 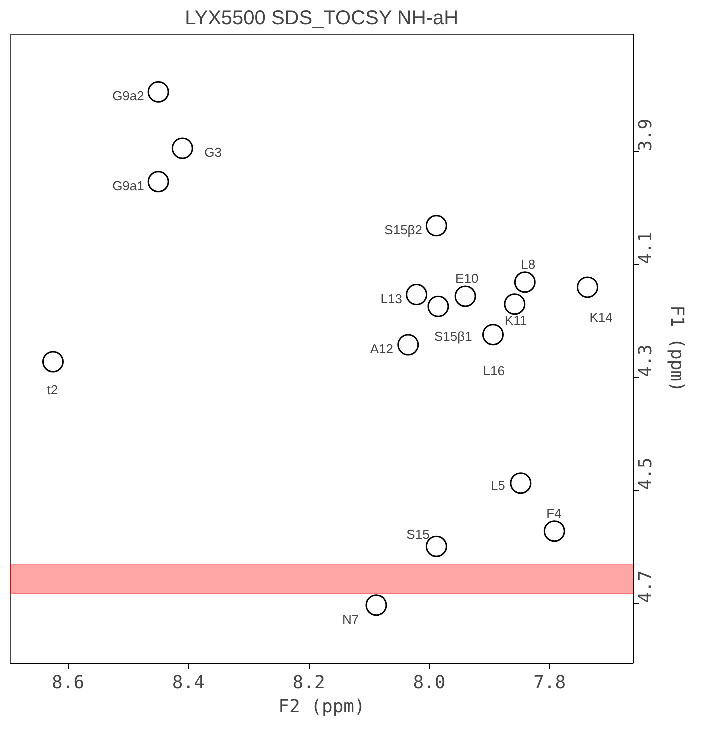 I want to click on y-tick-label: 4.7, so click(x=646, y=587).